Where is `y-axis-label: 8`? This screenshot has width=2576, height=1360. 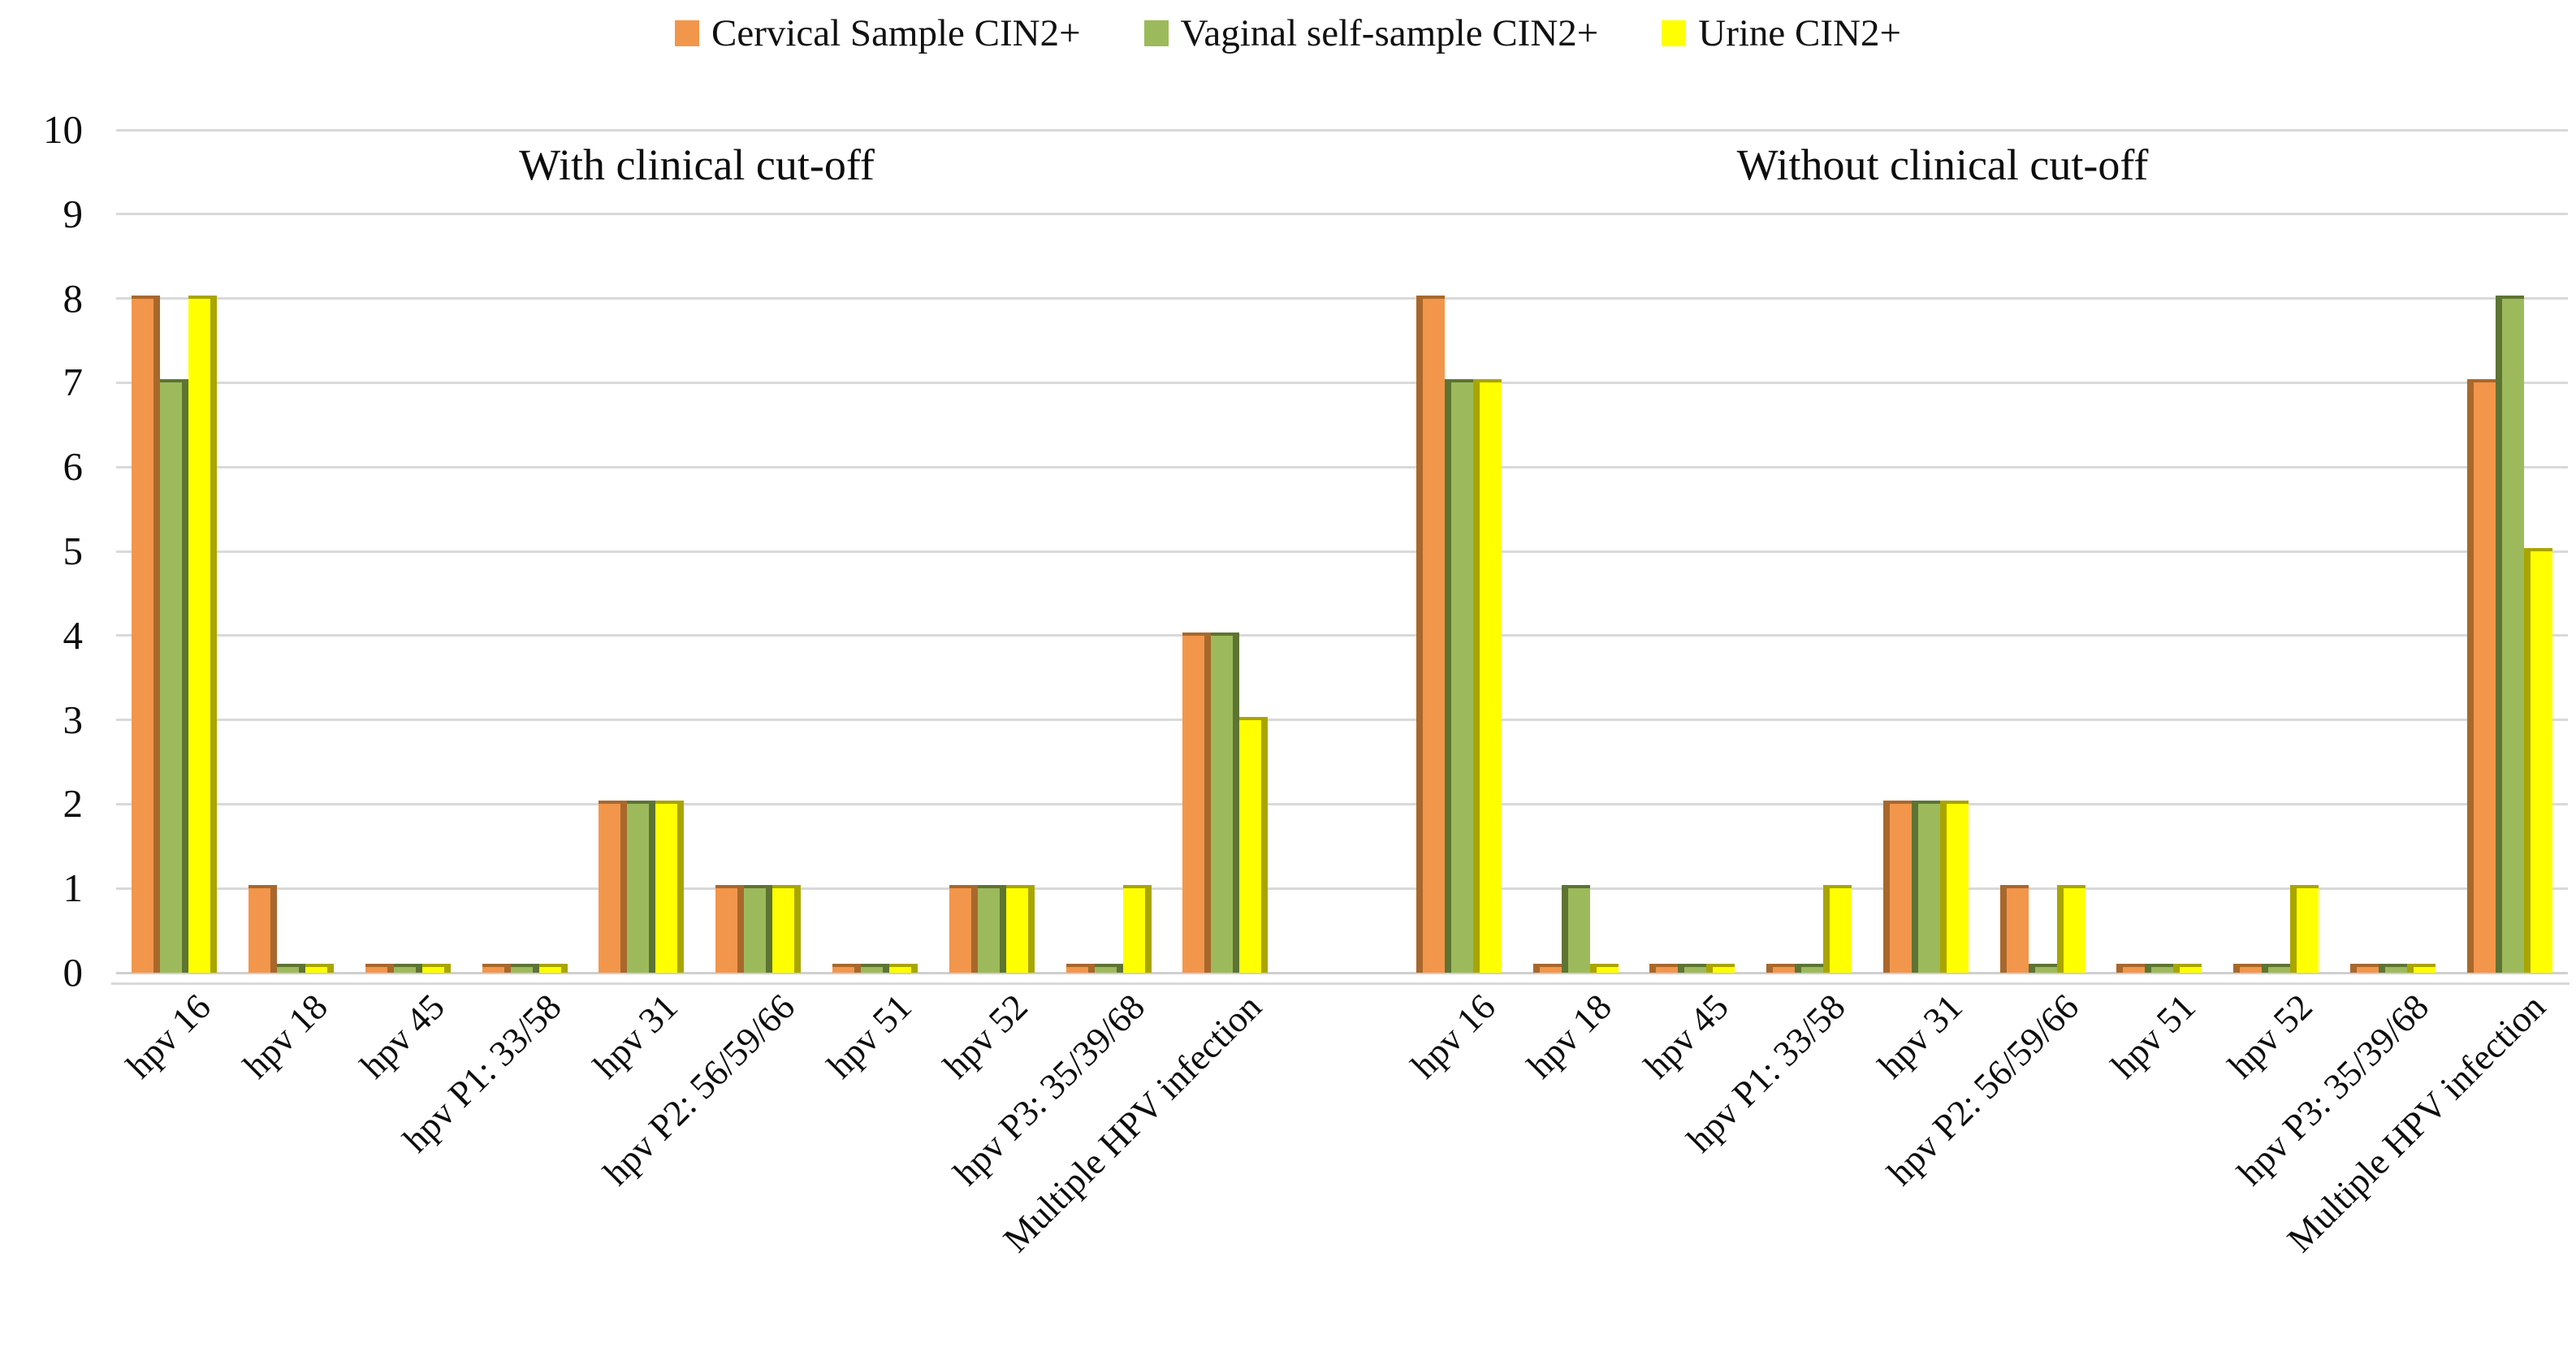
y-axis-label: 8 is located at coordinates (74, 298).